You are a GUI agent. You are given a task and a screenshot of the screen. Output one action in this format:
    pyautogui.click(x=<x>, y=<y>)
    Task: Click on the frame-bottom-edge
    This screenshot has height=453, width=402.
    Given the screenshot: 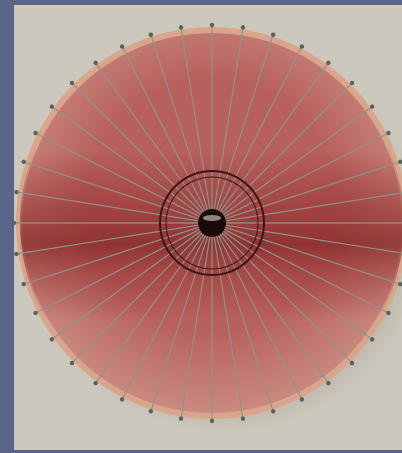 What is the action you would take?
    pyautogui.click(x=201, y=451)
    